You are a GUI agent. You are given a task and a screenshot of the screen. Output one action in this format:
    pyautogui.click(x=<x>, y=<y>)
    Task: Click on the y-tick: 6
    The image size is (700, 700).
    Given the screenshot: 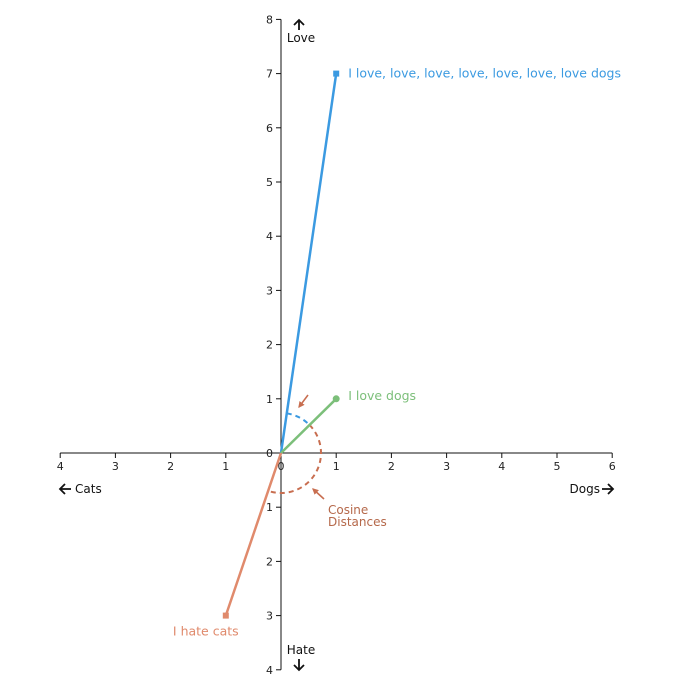 What is the action you would take?
    pyautogui.click(x=273, y=128)
    